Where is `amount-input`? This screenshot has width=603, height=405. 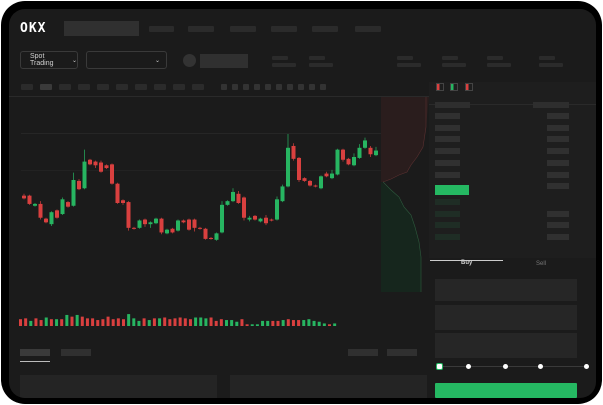 amount-input is located at coordinates (506, 317).